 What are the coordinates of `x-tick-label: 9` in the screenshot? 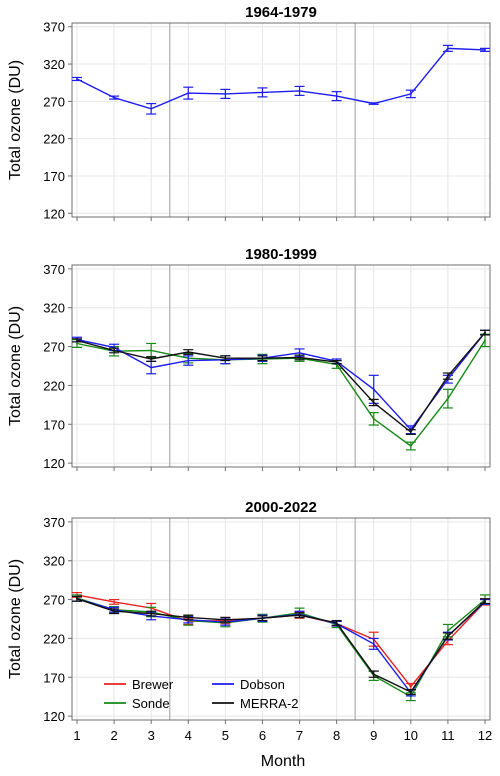 It's located at (373, 735).